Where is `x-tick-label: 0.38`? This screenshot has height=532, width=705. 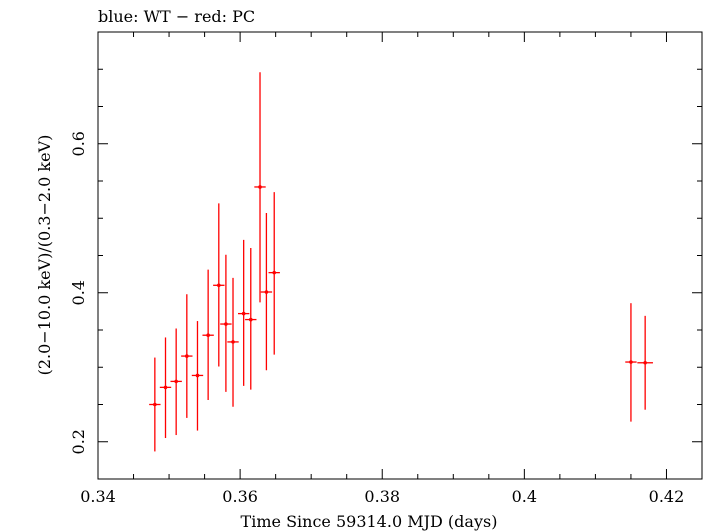 x-tick-label: 0.38 is located at coordinates (382, 496).